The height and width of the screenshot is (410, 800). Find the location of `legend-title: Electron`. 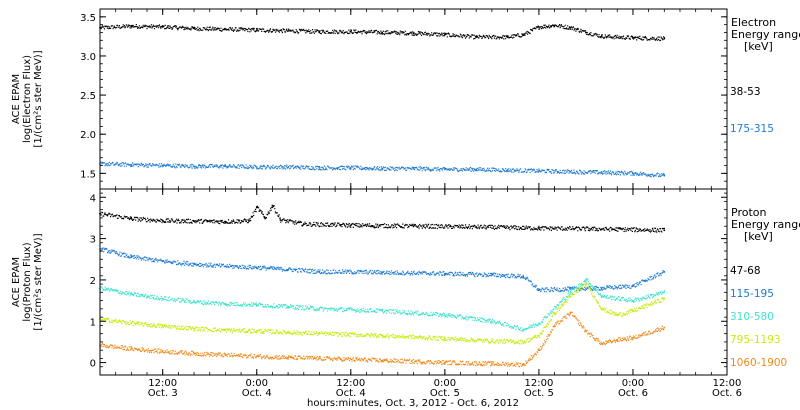

legend-title: Electron is located at coordinates (753, 22).